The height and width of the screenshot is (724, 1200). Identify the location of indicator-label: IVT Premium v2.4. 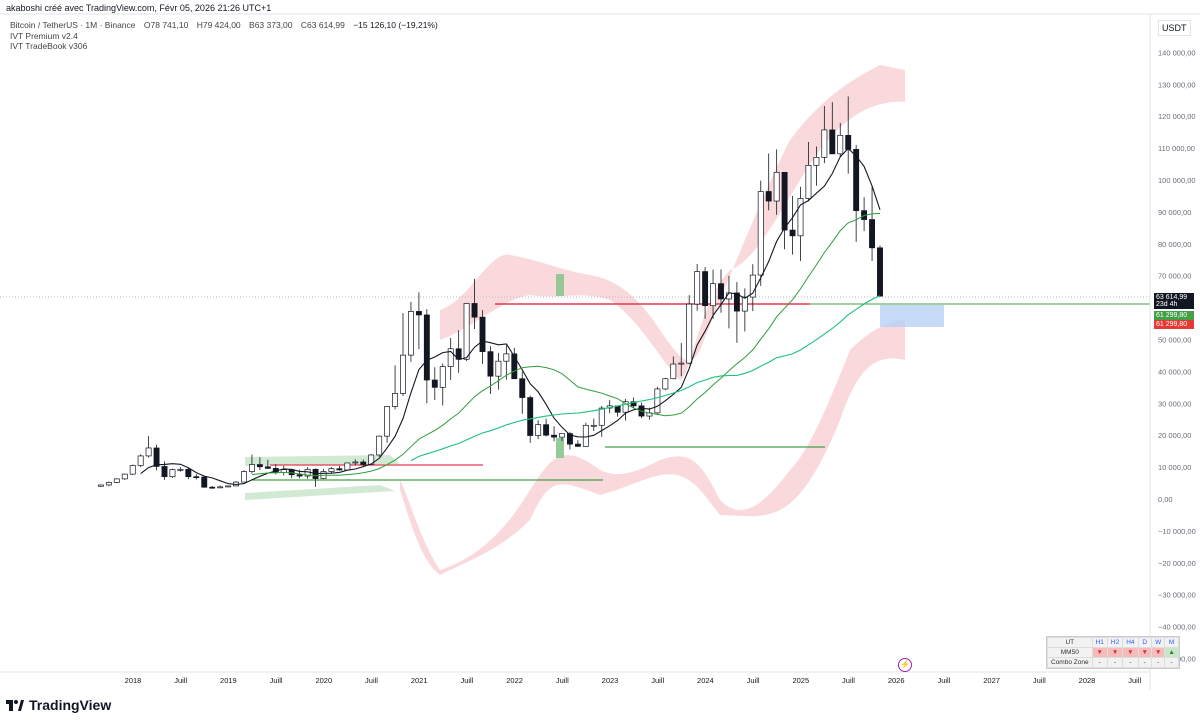
(44, 36).